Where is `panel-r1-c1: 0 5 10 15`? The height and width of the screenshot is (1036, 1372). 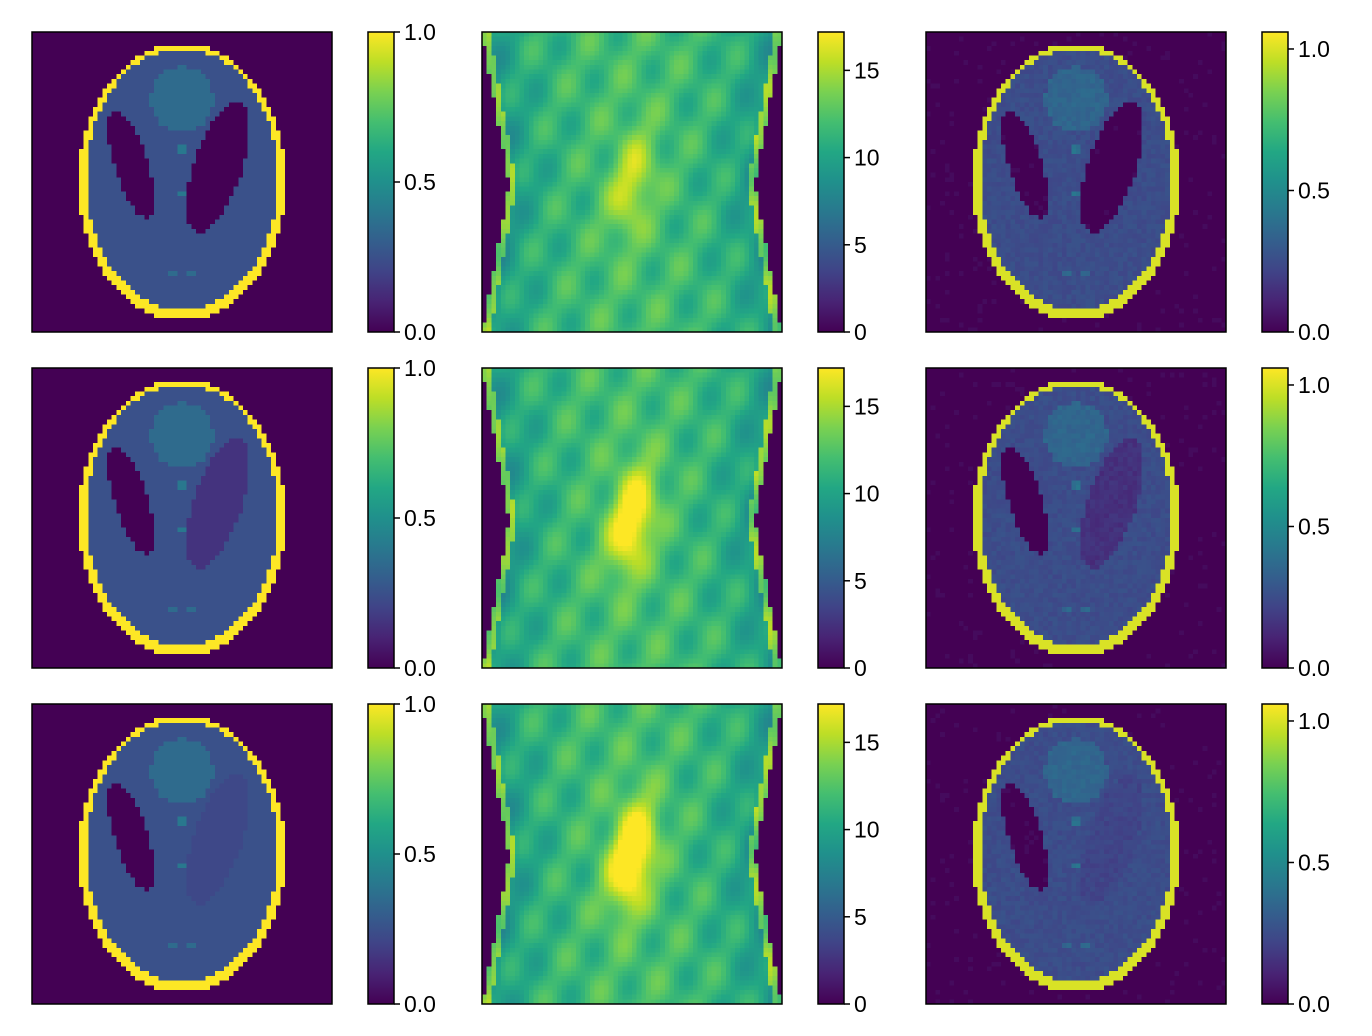
panel-r1-c1: 0 5 10 15 is located at coordinates (681, 524).